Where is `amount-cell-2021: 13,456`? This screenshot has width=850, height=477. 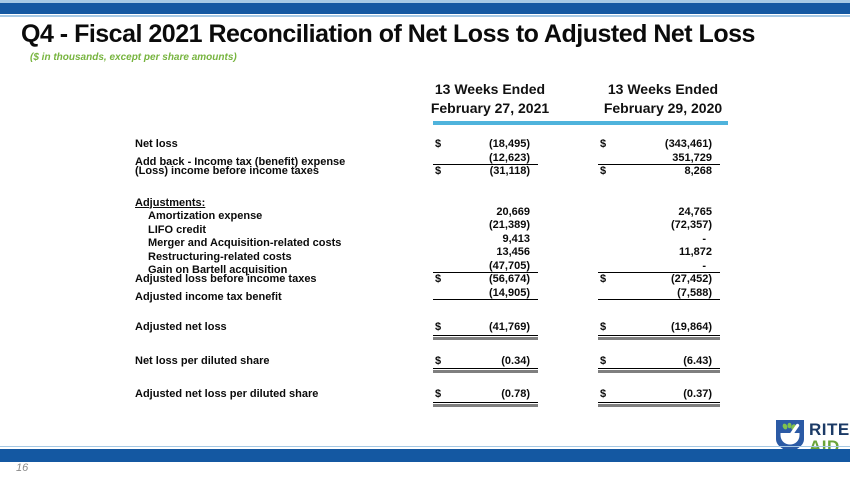
amount-cell-2021: 13,456 is located at coordinates (485, 253).